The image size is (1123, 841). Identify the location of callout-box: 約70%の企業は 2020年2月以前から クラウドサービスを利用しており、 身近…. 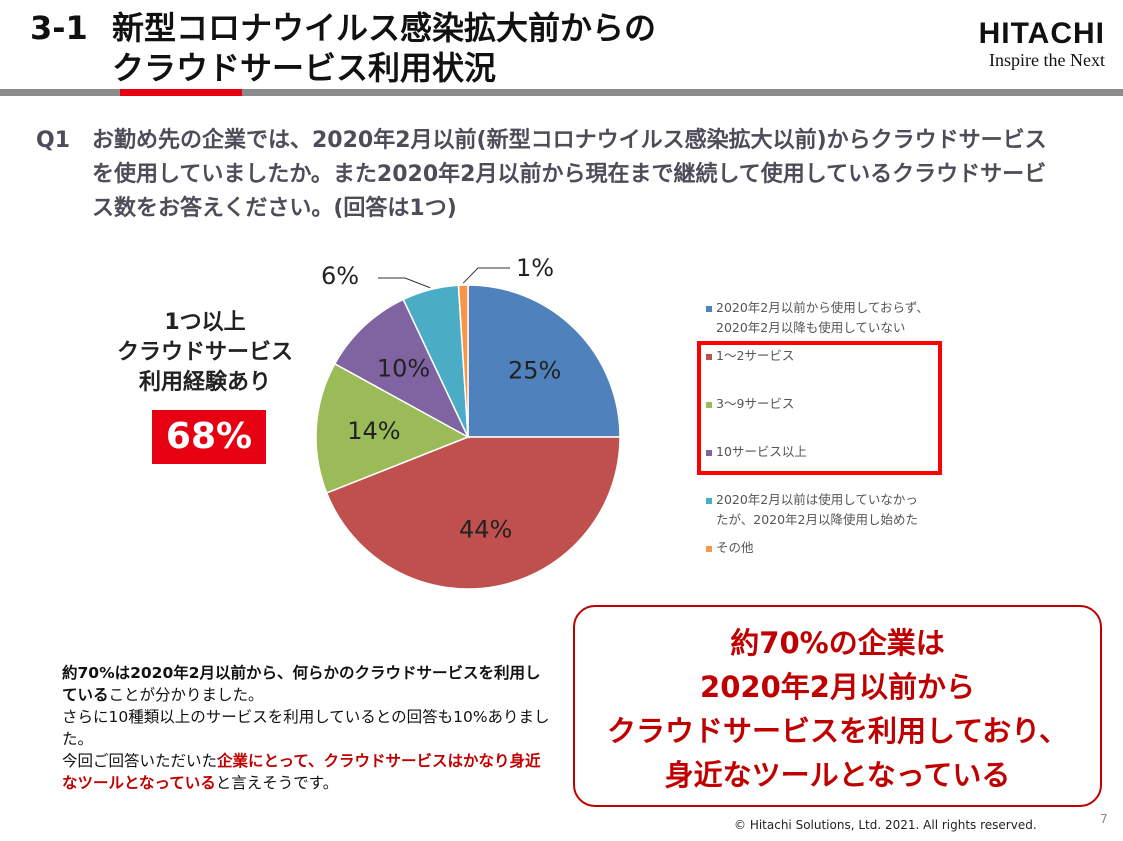
(837, 706).